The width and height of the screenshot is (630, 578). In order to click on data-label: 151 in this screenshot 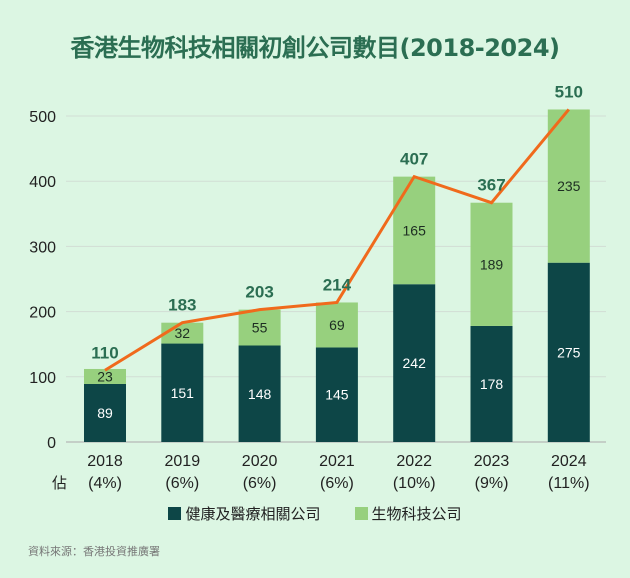, I will do `click(183, 393)`.